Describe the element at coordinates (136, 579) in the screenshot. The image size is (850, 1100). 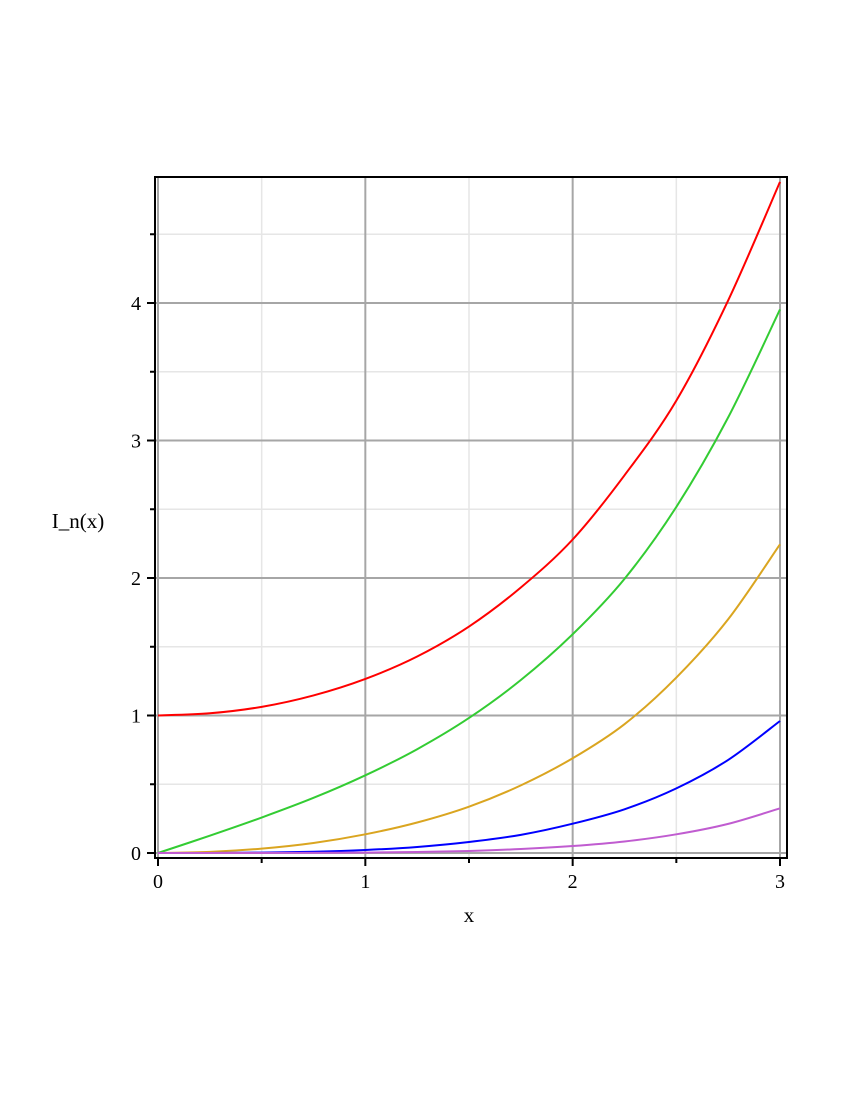
I see `y-tick-label: 2` at that location.